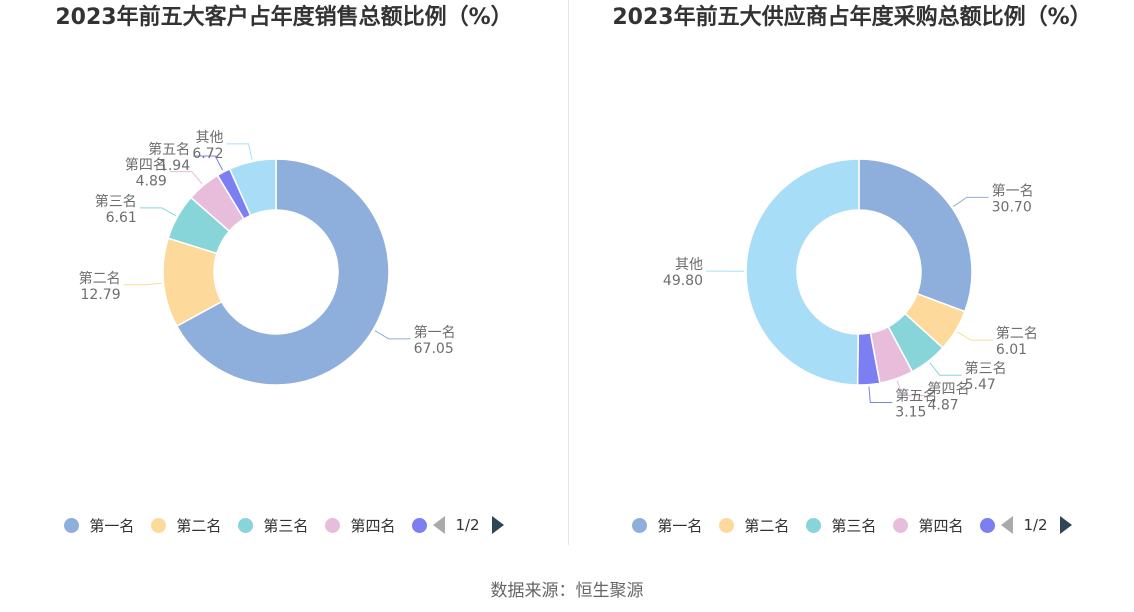 This screenshot has width=1134, height=612. What do you see at coordinates (434, 349) in the screenshot?
I see `slice-label-value: 67.05` at bounding box center [434, 349].